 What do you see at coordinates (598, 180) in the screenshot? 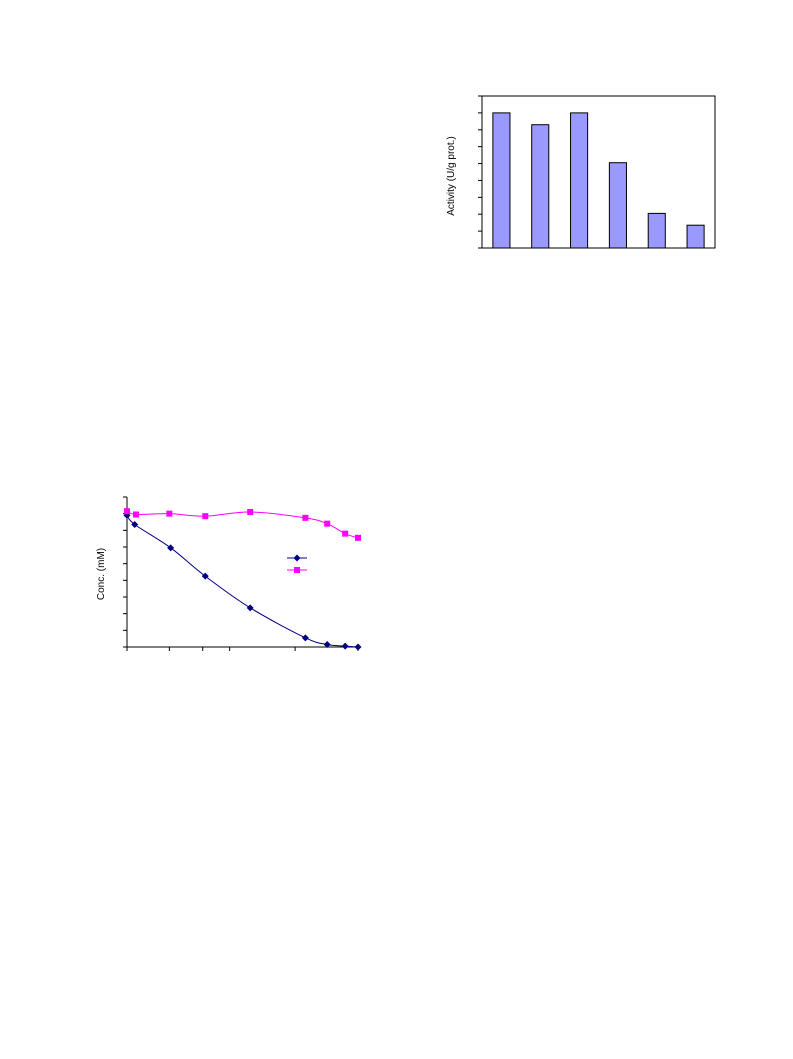
I see `bars` at bounding box center [598, 180].